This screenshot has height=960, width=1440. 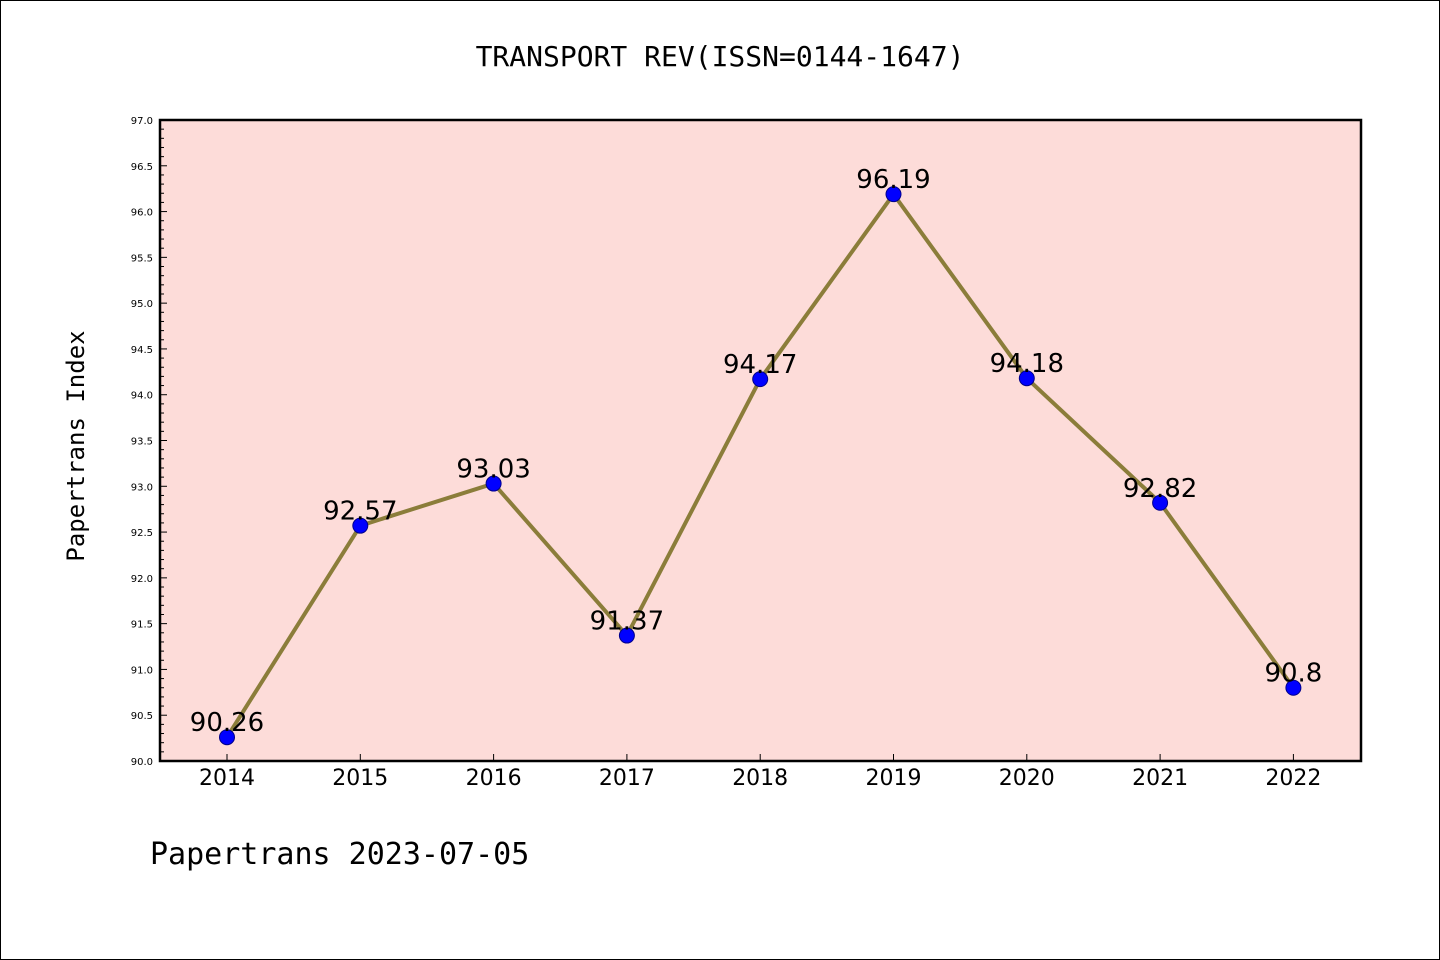 I want to click on y-tick-label: 91.5, so click(x=142, y=625).